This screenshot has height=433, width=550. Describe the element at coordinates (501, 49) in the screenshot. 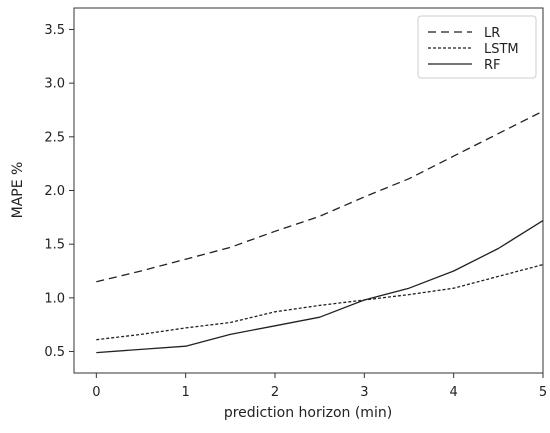

I see `legend-label-lstm: LSTM` at that location.